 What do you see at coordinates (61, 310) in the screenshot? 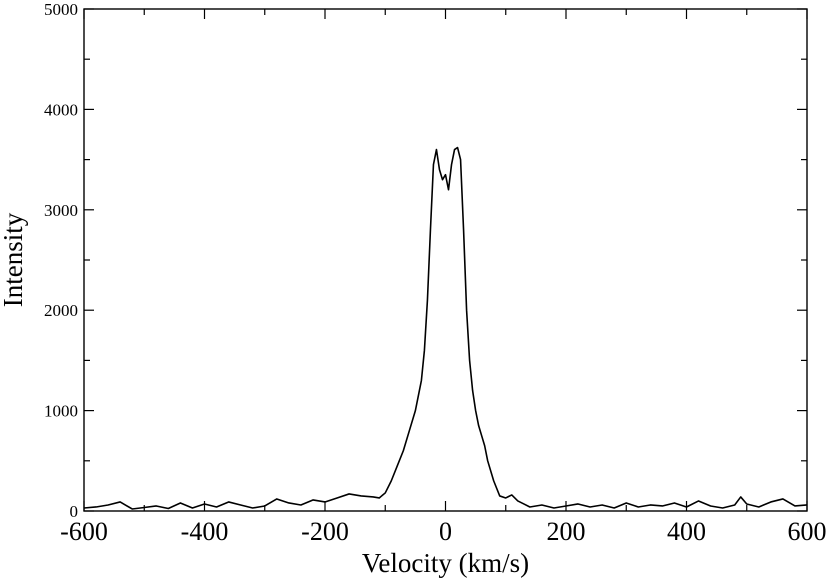
I see `y-tick-label: 2000` at bounding box center [61, 310].